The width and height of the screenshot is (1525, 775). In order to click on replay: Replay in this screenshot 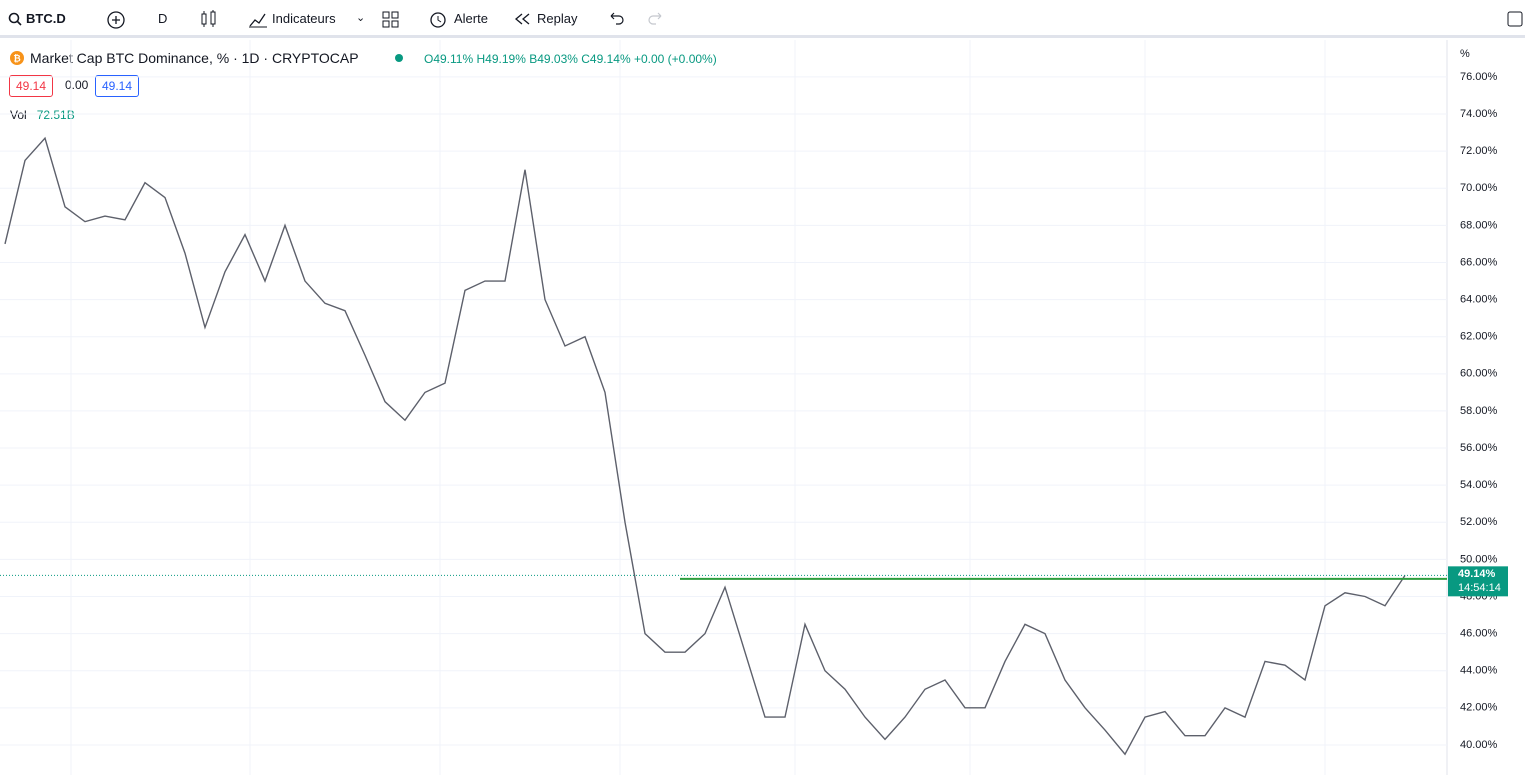, I will do `click(557, 18)`.